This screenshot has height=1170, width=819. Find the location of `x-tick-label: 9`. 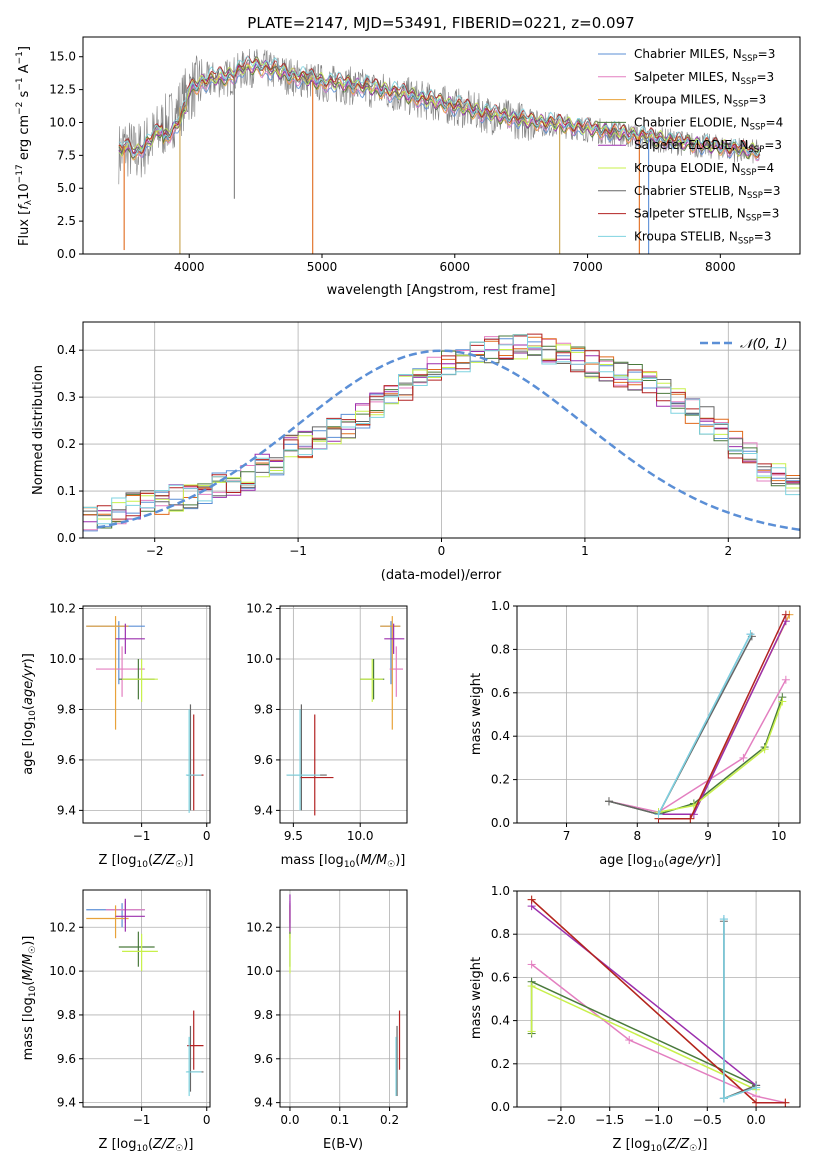

x-tick-label: 9 is located at coordinates (708, 836).